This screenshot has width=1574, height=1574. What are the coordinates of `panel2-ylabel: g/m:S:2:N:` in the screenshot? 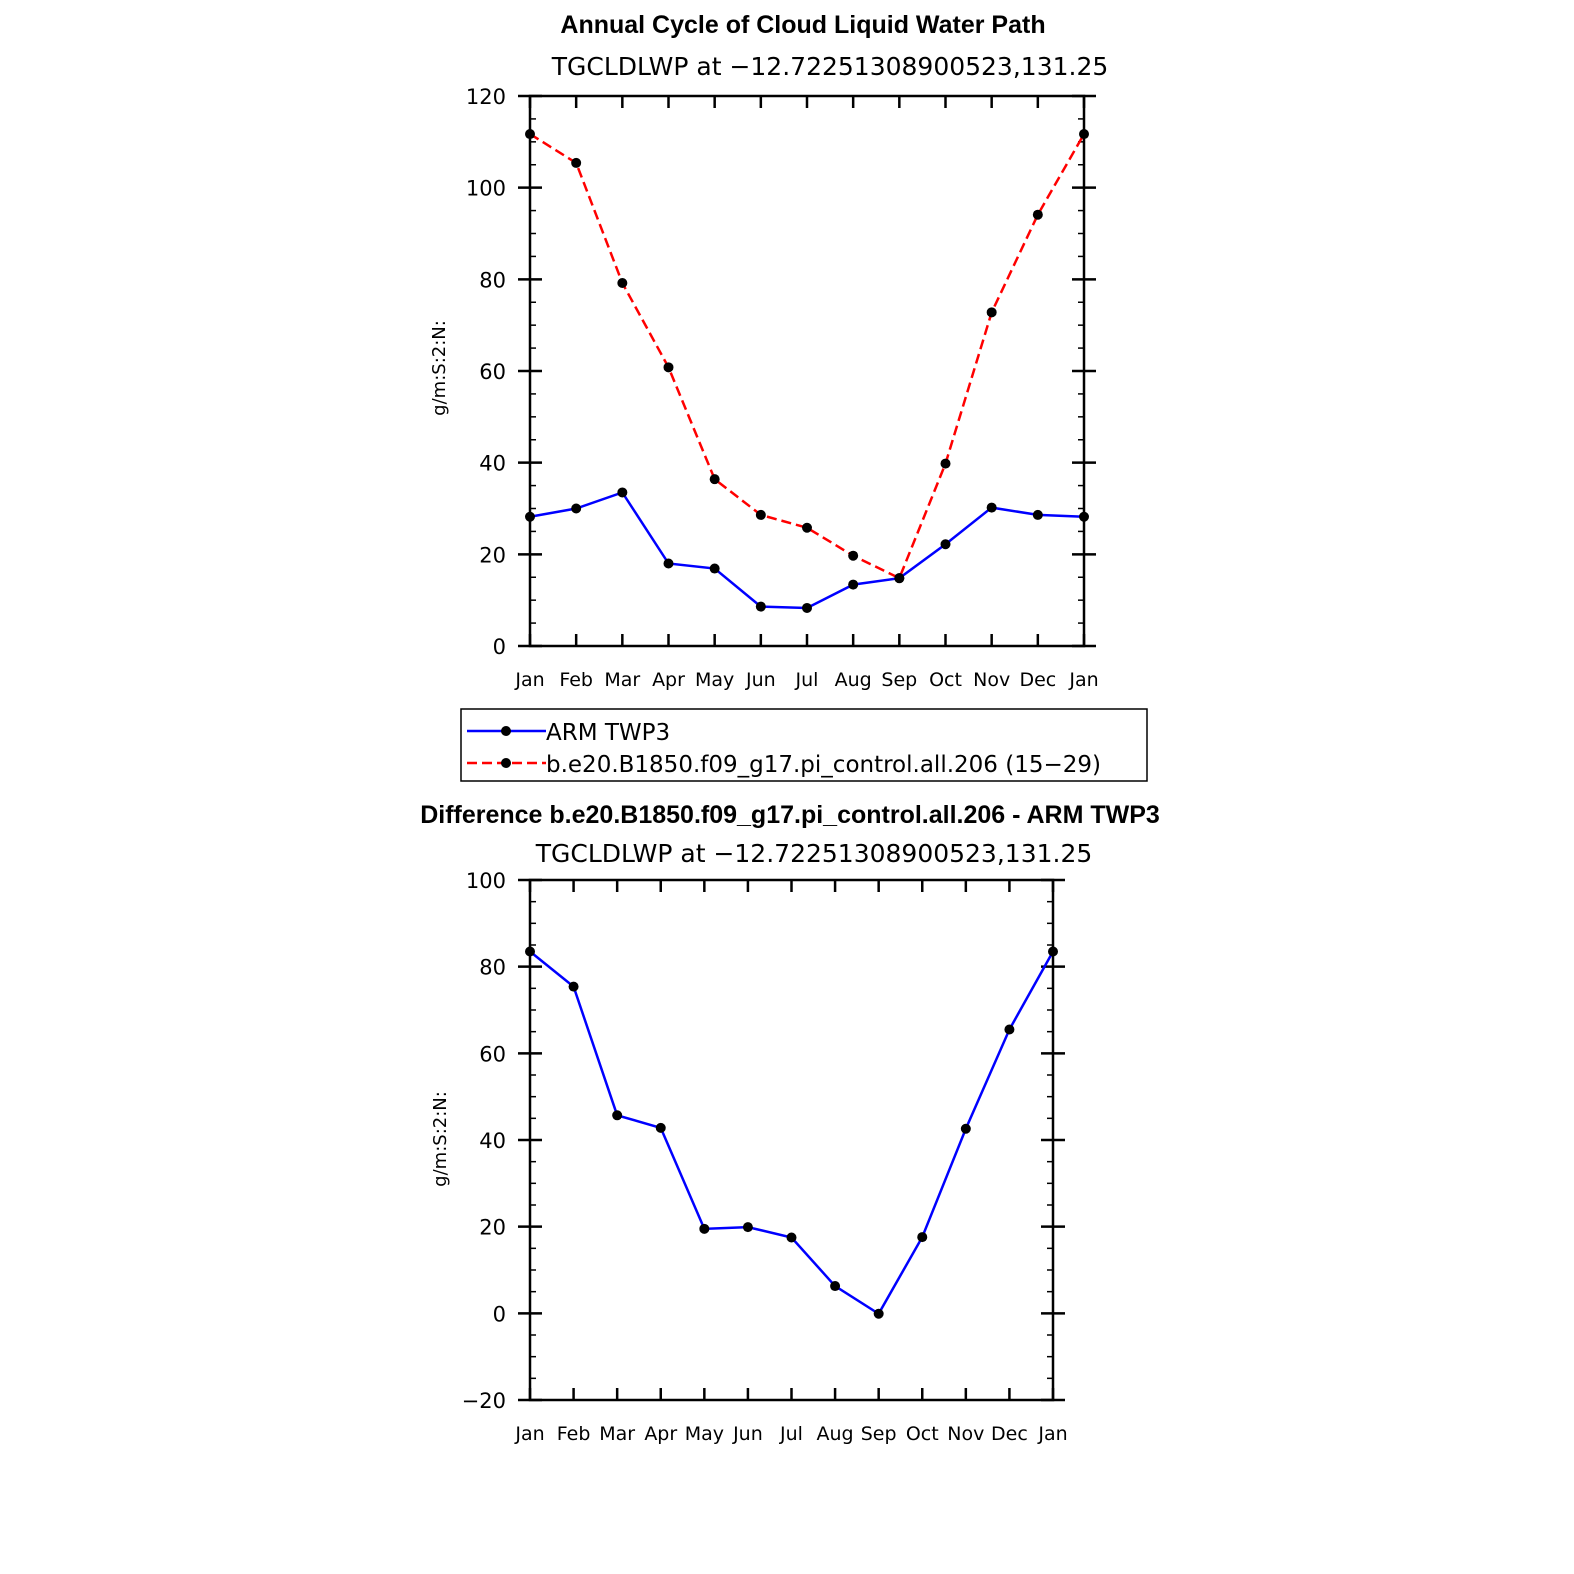 It's located at (440, 1139).